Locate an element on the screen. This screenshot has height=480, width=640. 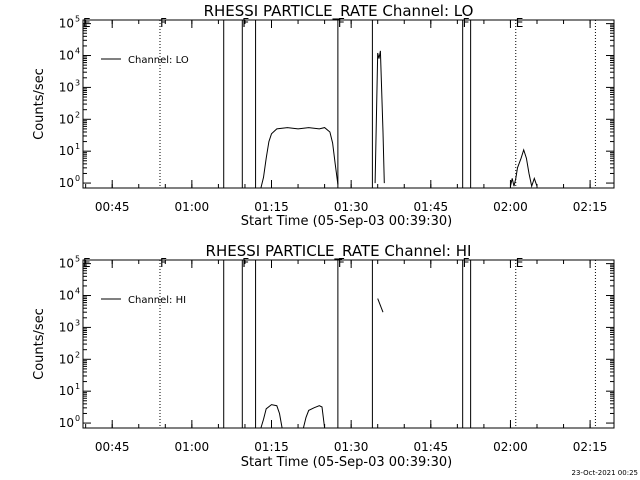
legend-label: Channel: HI is located at coordinates (157, 300).